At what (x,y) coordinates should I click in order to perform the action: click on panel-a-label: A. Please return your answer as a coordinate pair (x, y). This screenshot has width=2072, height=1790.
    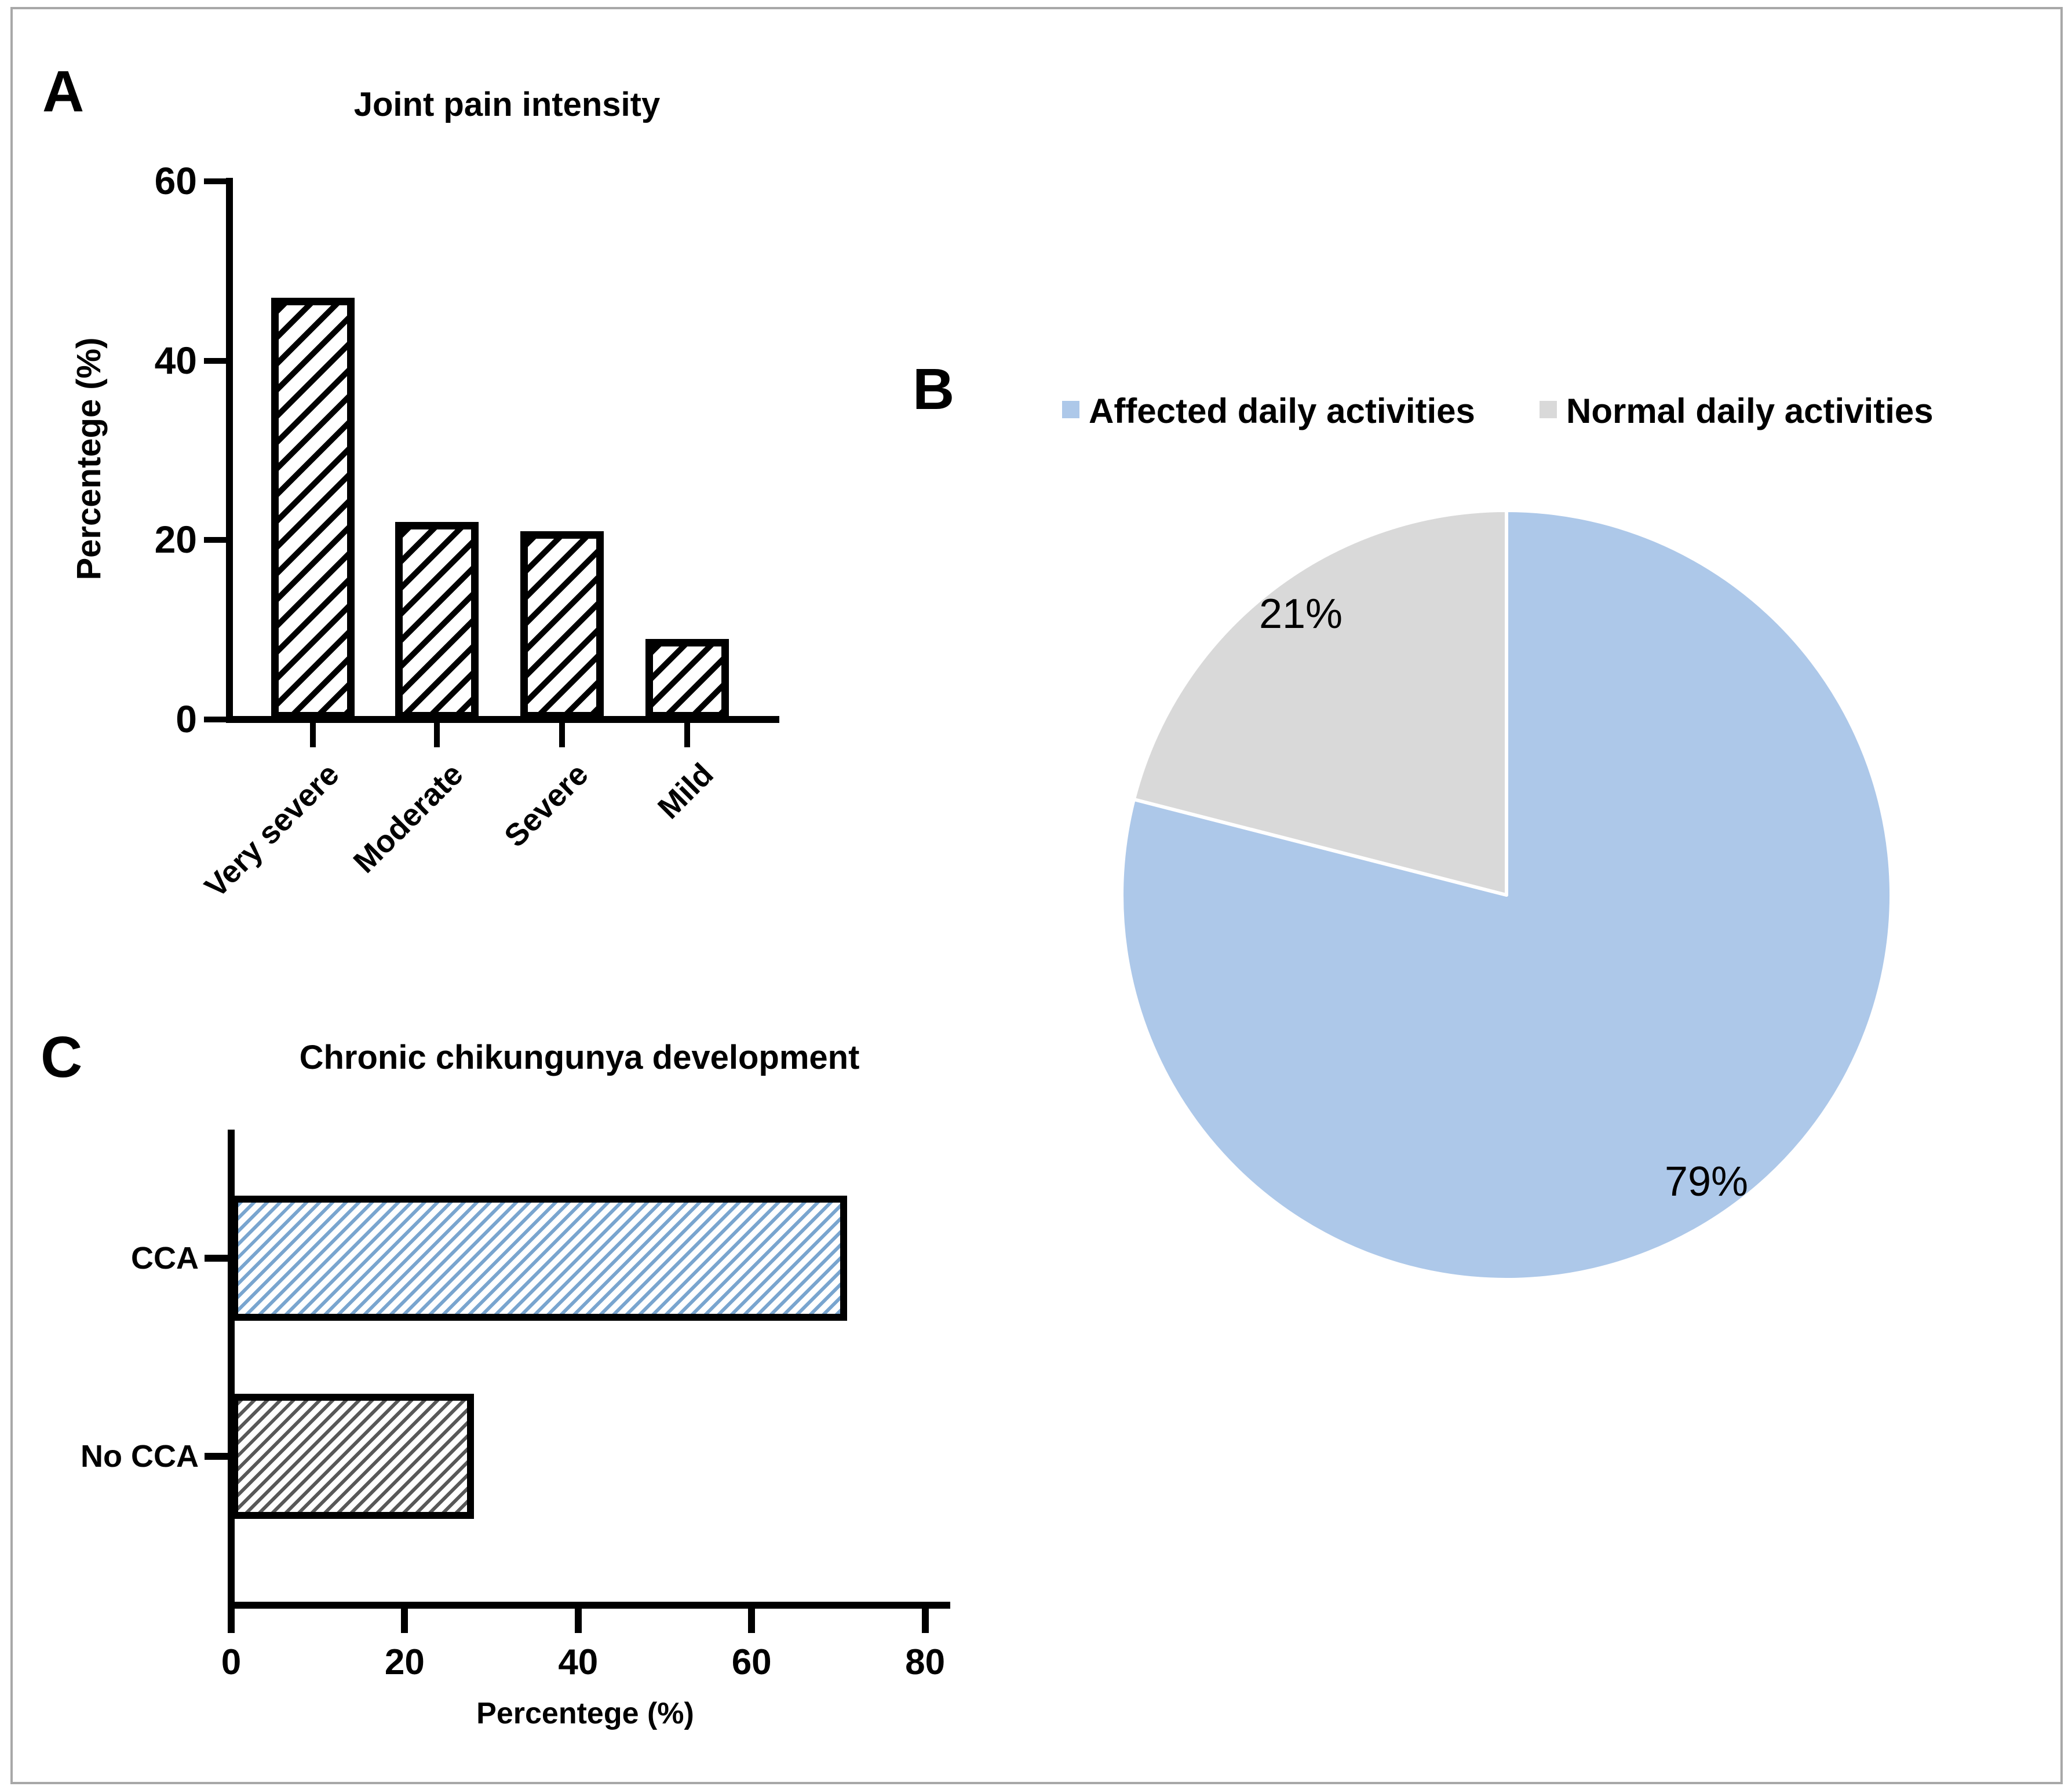
    Looking at the image, I should click on (63, 91).